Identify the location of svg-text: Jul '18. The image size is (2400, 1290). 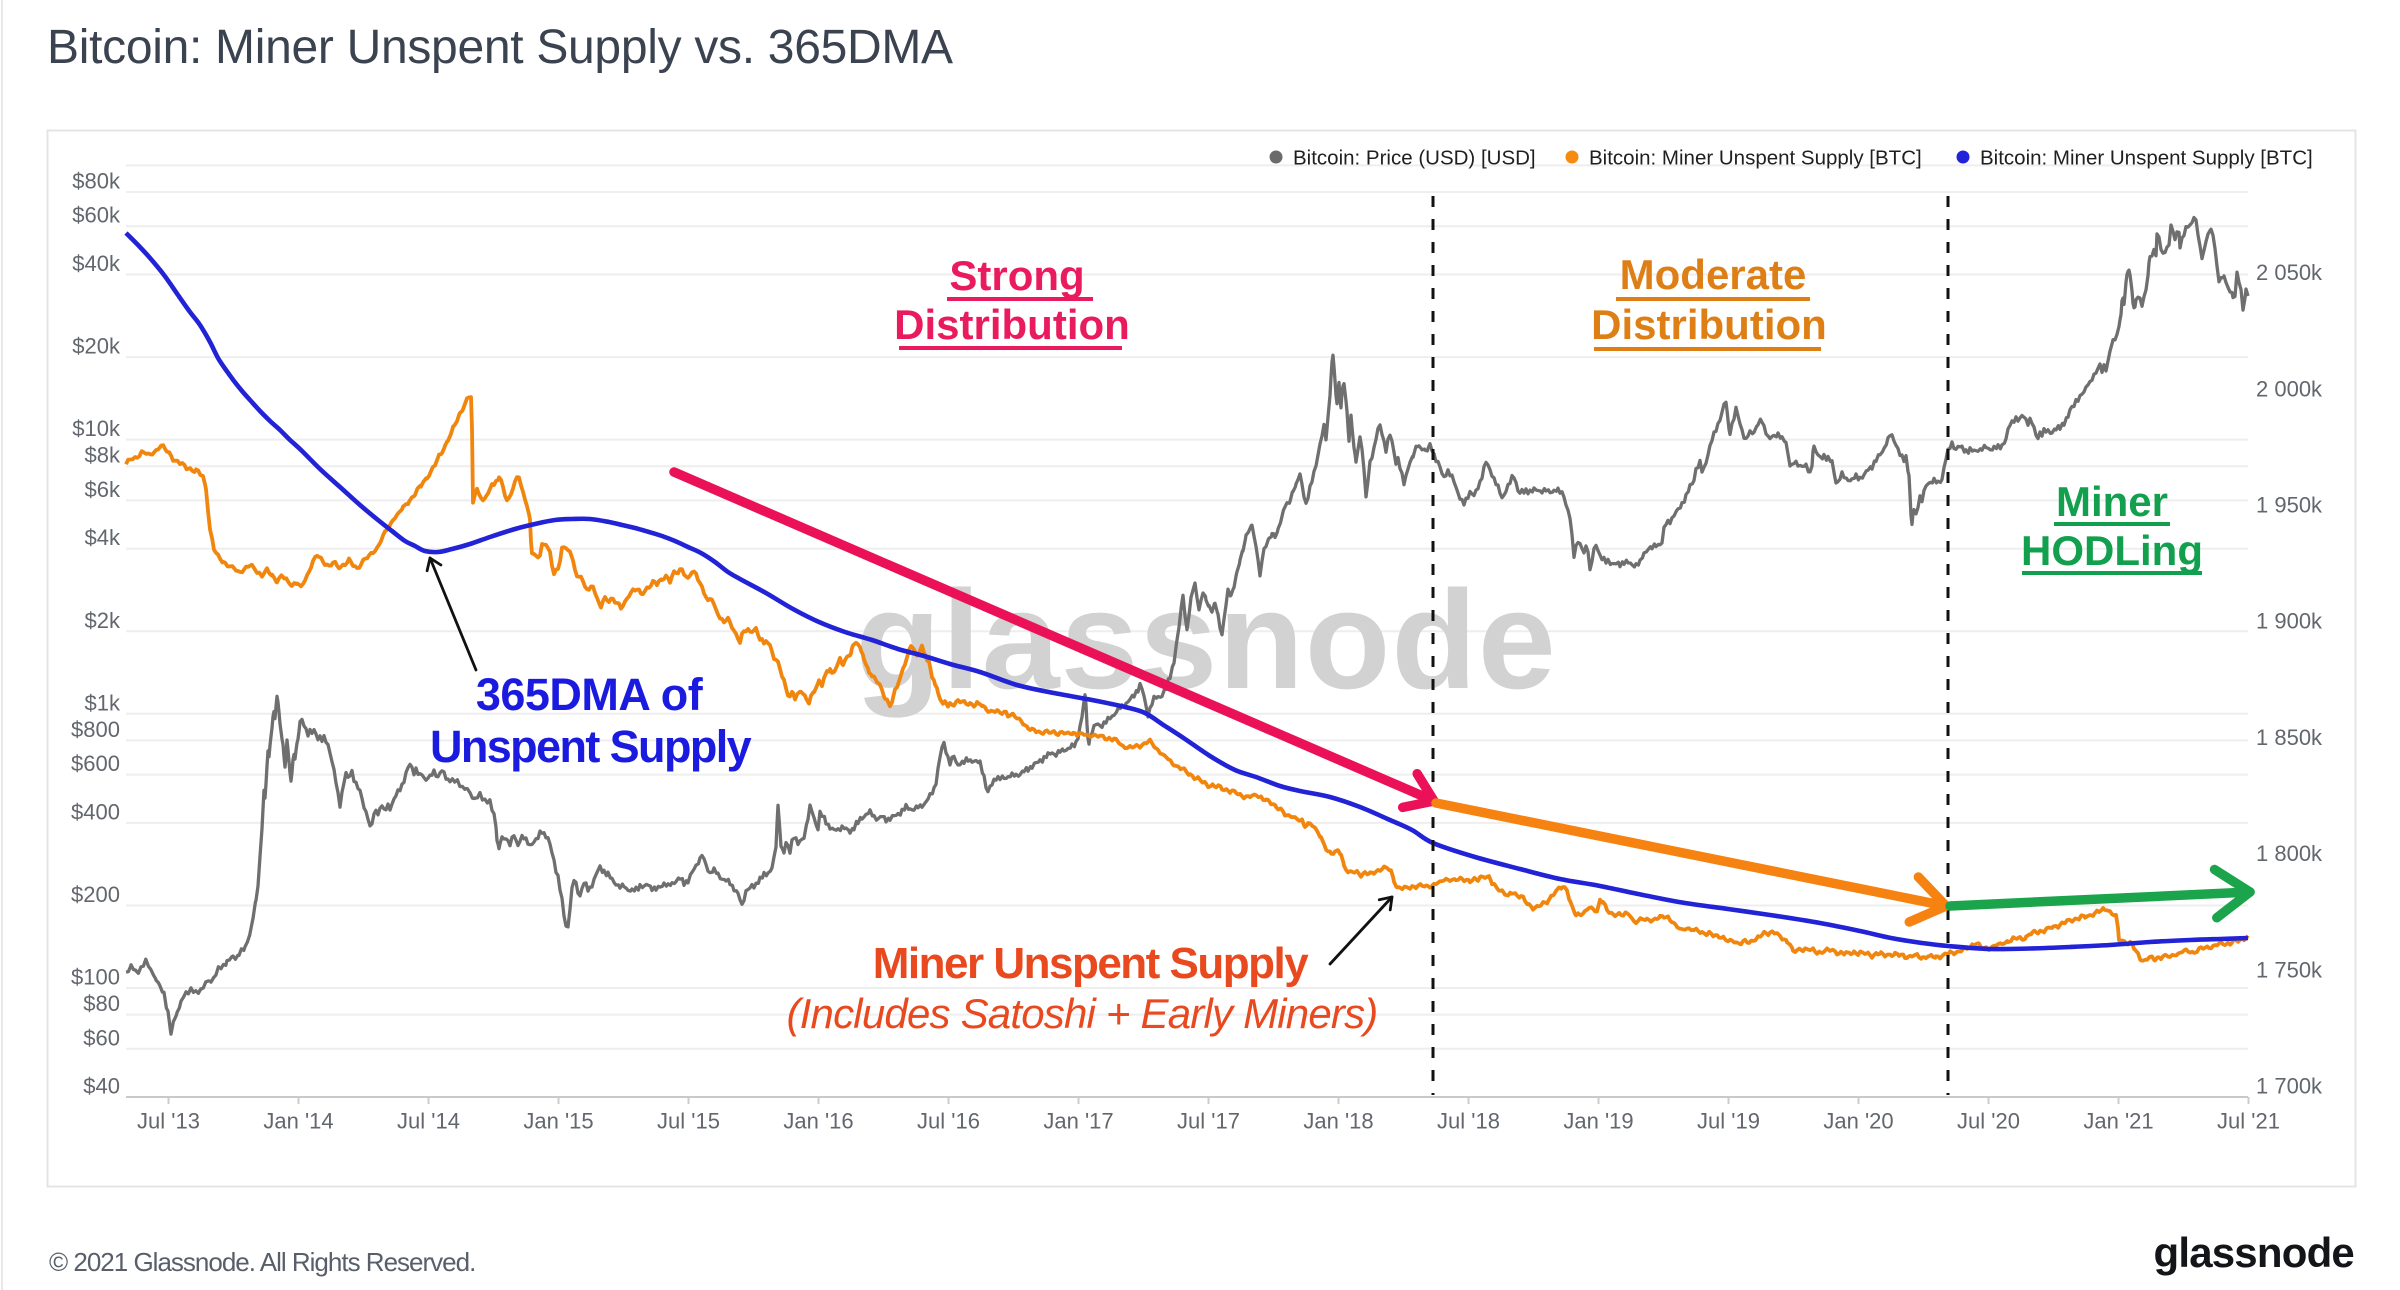
(1468, 1121).